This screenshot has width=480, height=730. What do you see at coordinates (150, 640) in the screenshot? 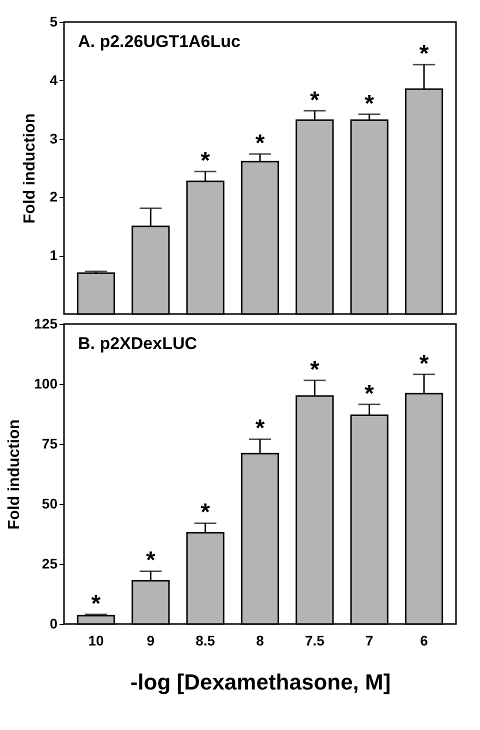
I see `x-tick-label: 9` at bounding box center [150, 640].